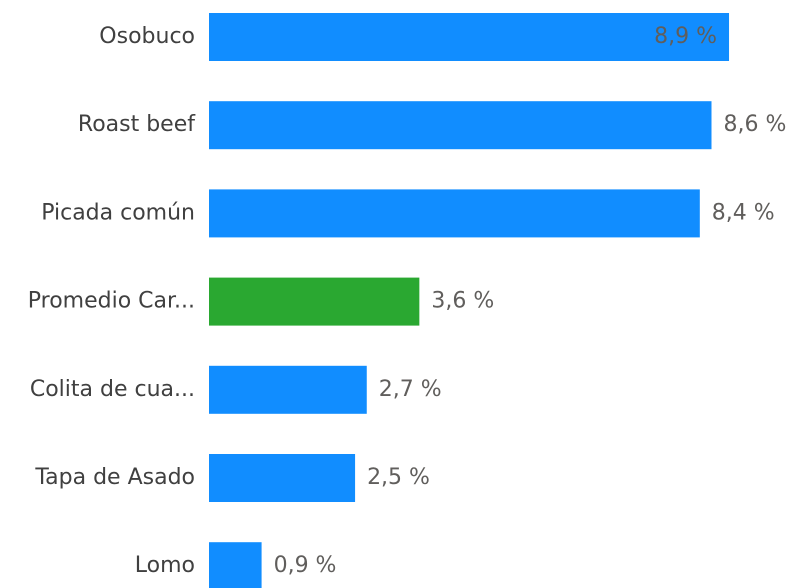 The height and width of the screenshot is (588, 787). What do you see at coordinates (410, 389) in the screenshot?
I see `value-label: 2,7 %` at bounding box center [410, 389].